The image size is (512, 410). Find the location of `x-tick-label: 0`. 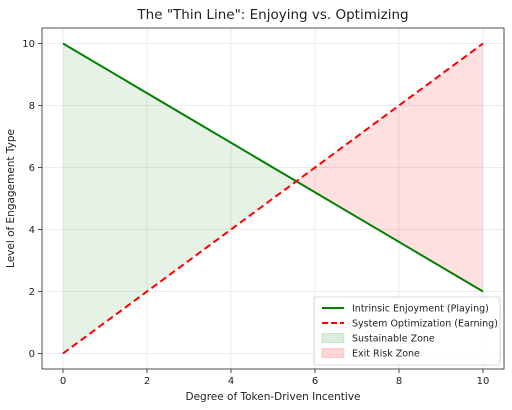

x-tick-label: 0 is located at coordinates (63, 381).